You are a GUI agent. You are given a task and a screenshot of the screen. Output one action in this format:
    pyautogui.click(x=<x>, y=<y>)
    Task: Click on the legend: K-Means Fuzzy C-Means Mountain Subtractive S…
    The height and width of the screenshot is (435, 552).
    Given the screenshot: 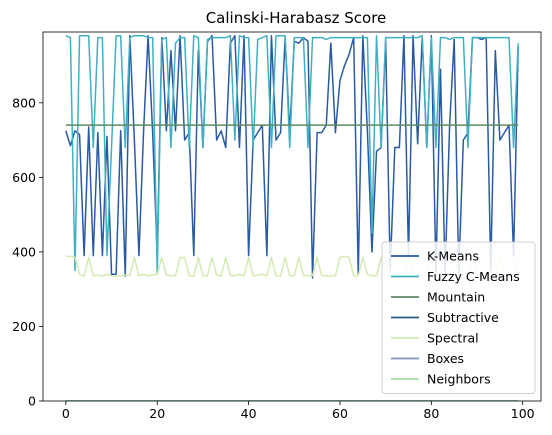 What is the action you would take?
    pyautogui.click(x=458, y=317)
    